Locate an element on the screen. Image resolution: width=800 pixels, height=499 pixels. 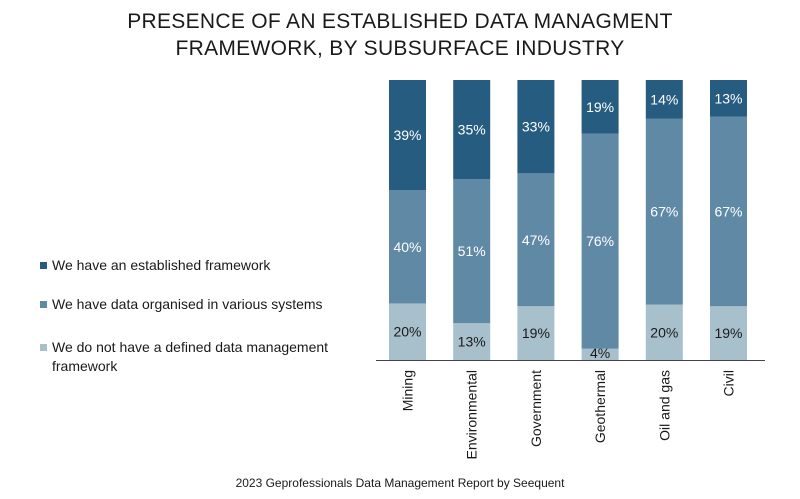
bar-segment-none-geothermal is located at coordinates (600, 354).